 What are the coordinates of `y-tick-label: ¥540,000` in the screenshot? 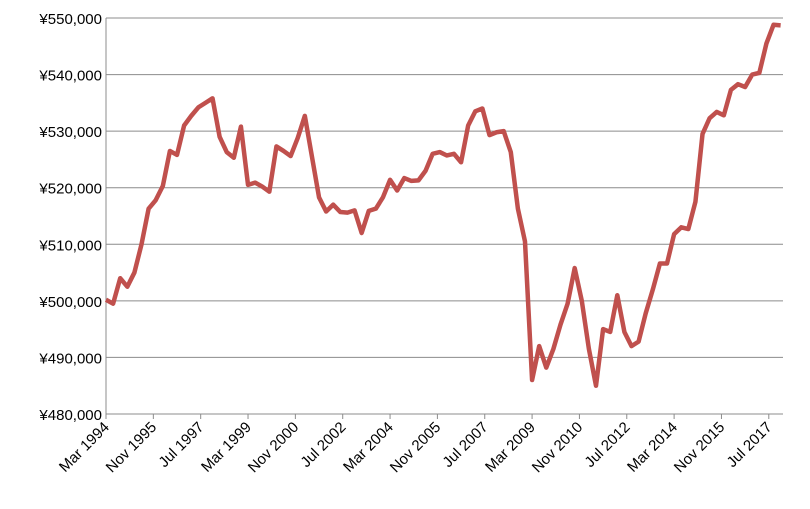 It's located at (70, 76).